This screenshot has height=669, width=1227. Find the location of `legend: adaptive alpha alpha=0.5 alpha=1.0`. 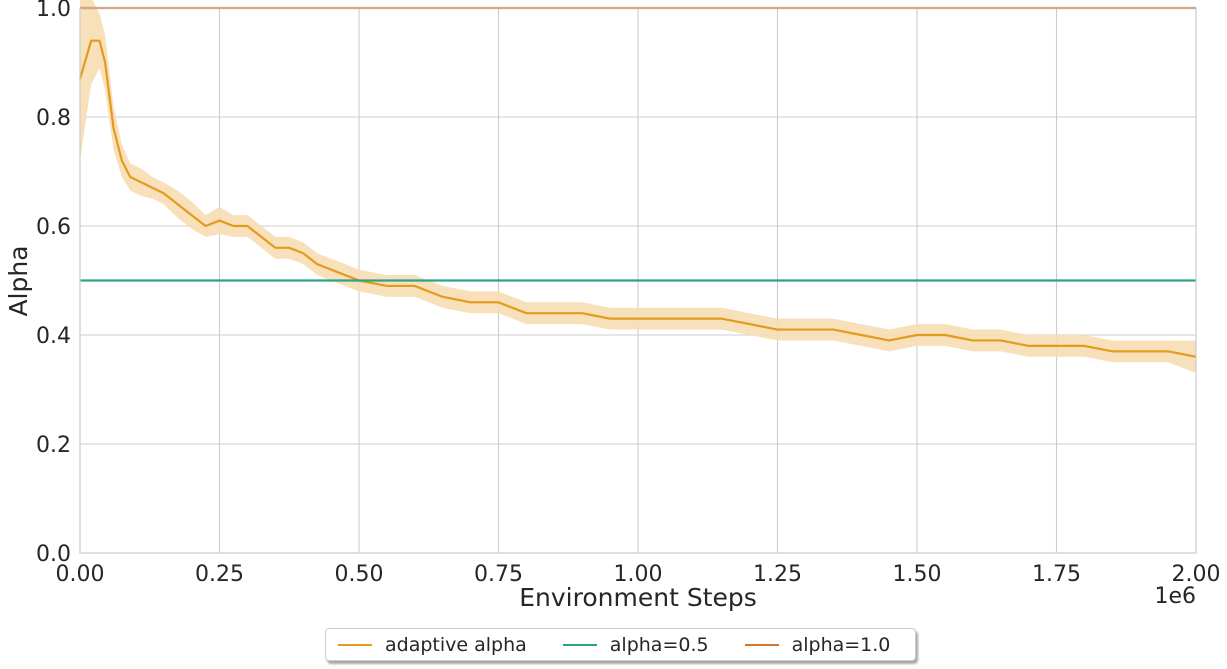

legend: adaptive alpha alpha=0.5 alpha=1.0 is located at coordinates (620, 644).